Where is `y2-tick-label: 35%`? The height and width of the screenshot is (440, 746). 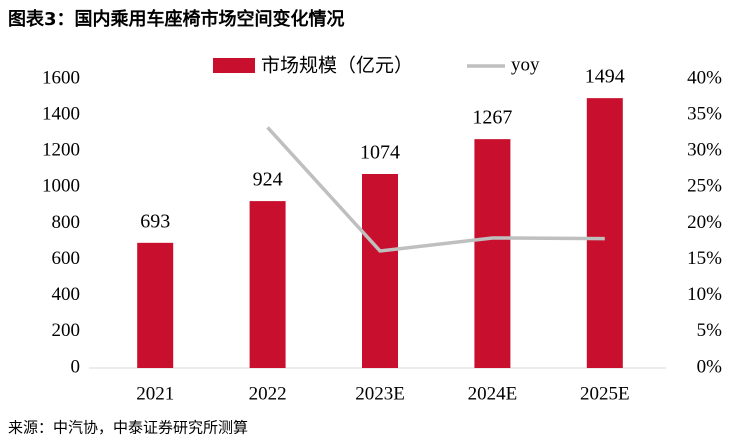
y2-tick-label: 35% is located at coordinates (704, 113).